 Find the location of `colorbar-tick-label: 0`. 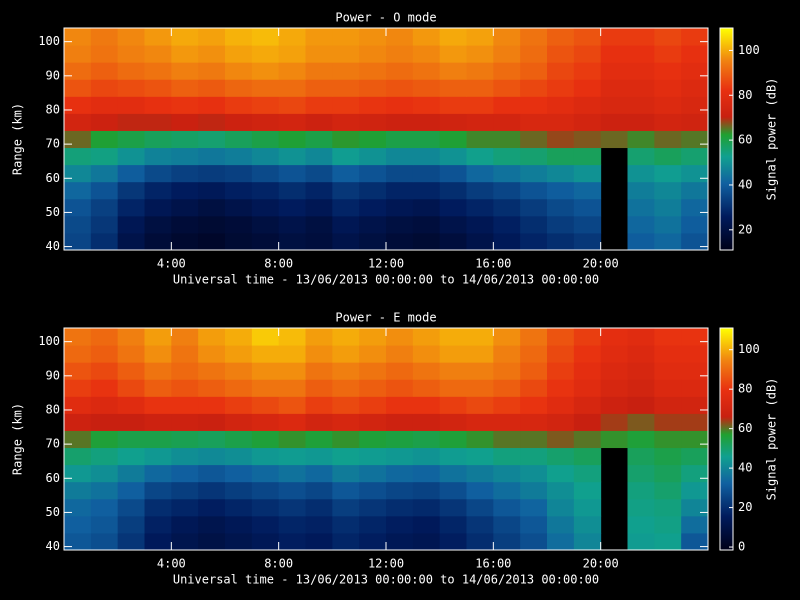

colorbar-tick-label: 0 is located at coordinates (741, 547).